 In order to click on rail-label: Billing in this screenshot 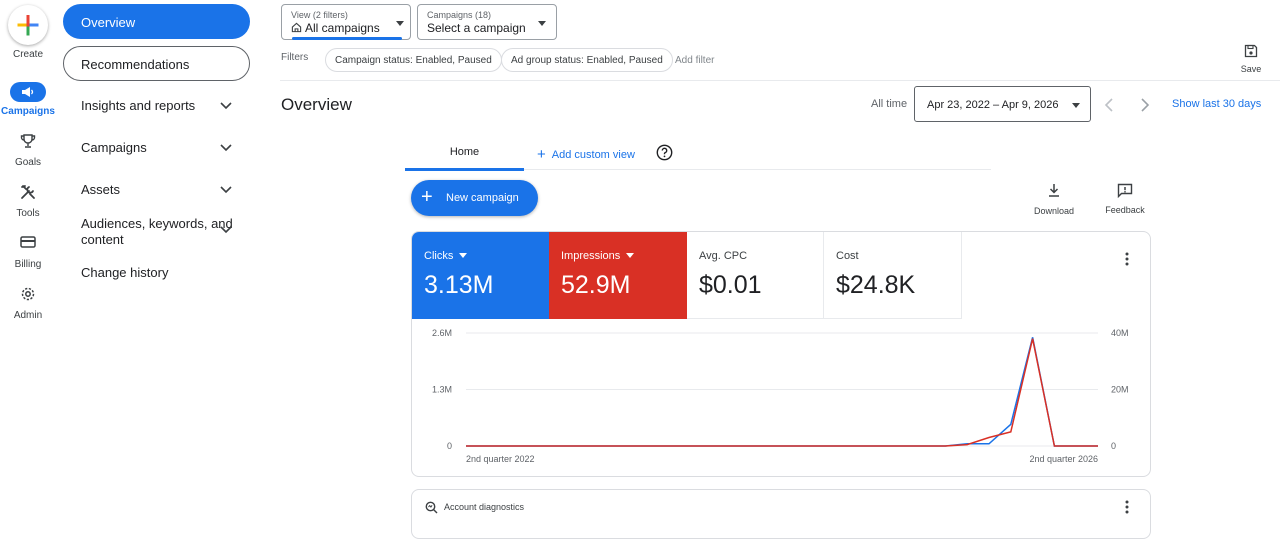, I will do `click(28, 264)`.